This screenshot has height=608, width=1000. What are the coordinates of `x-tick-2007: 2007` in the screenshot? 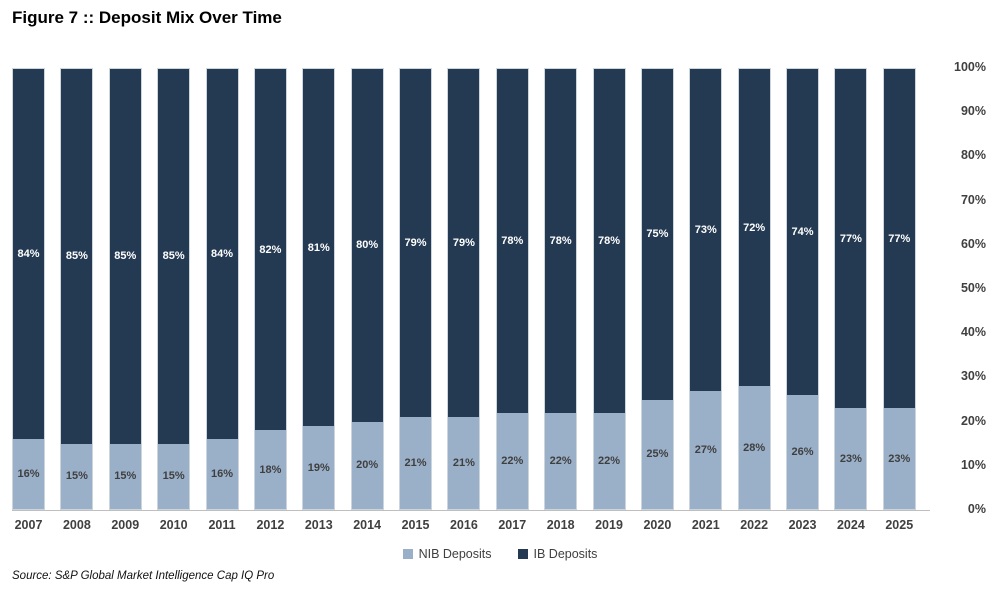 It's located at (28, 525).